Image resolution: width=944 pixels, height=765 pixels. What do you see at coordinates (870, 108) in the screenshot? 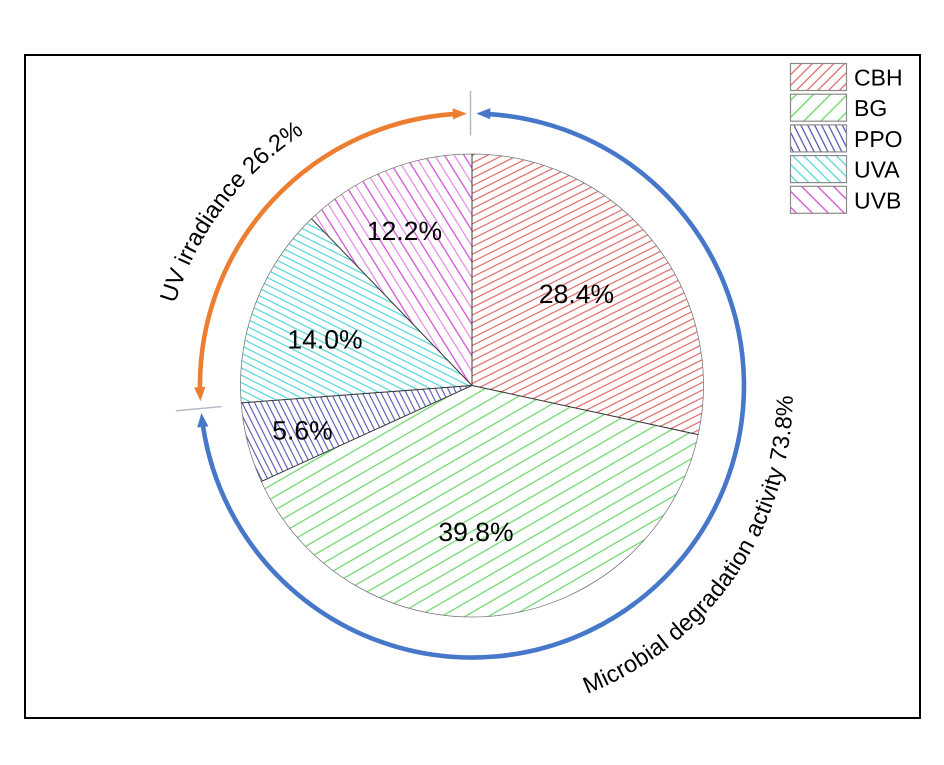
I see `svg-text: BG` at bounding box center [870, 108].